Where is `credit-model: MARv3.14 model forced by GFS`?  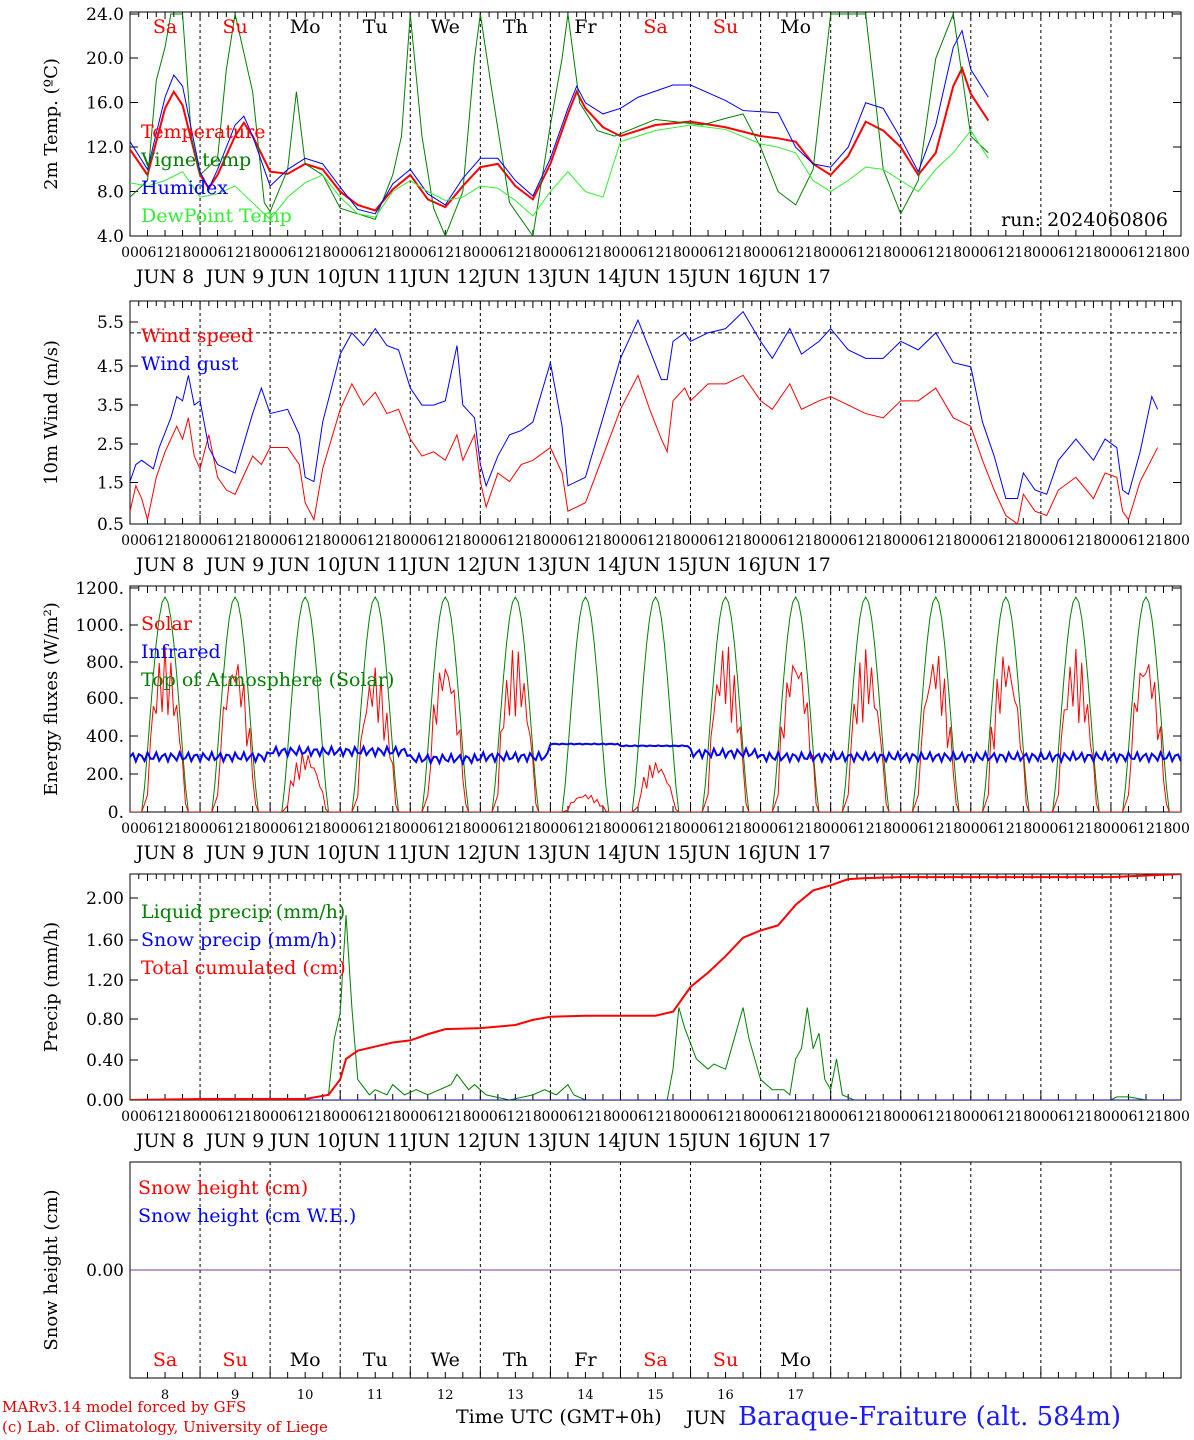 credit-model: MARv3.14 model forced by GFS is located at coordinates (124, 1407).